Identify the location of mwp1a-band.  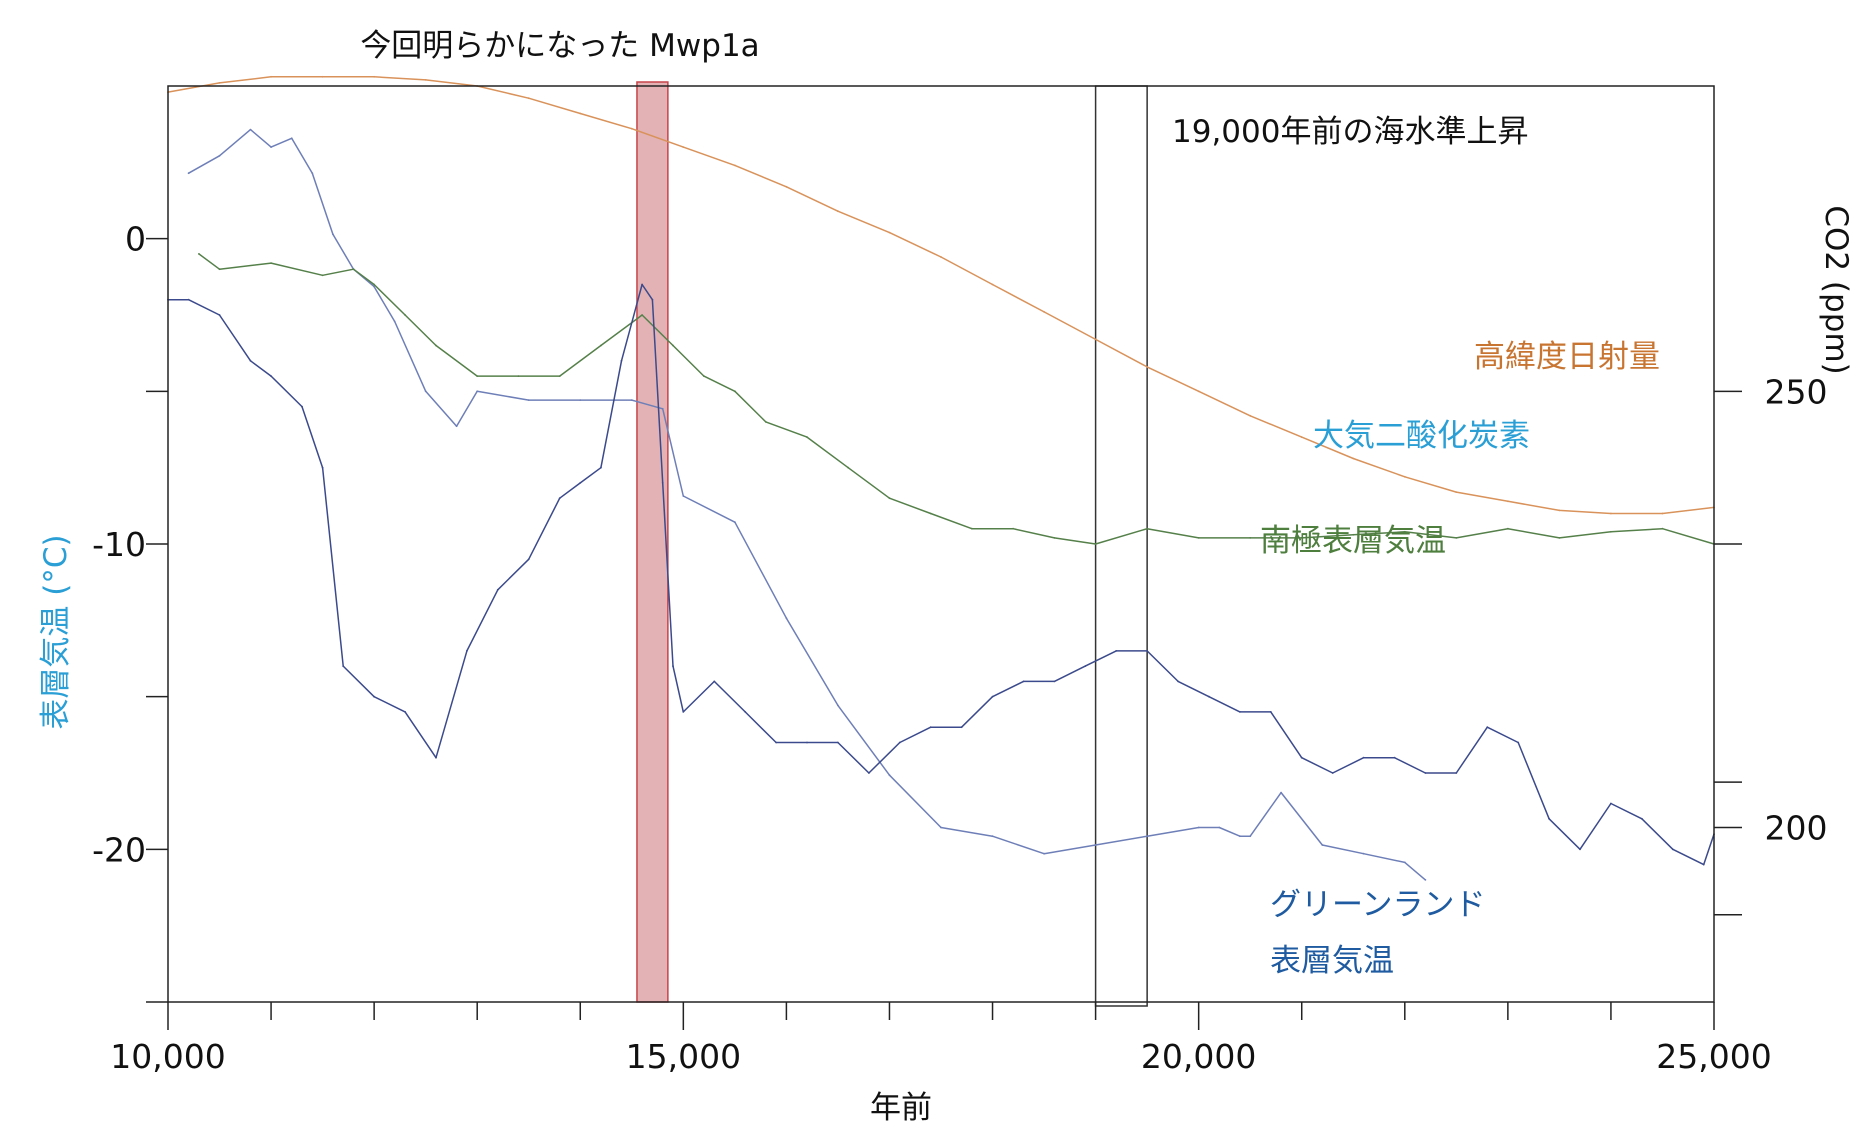
(652, 542).